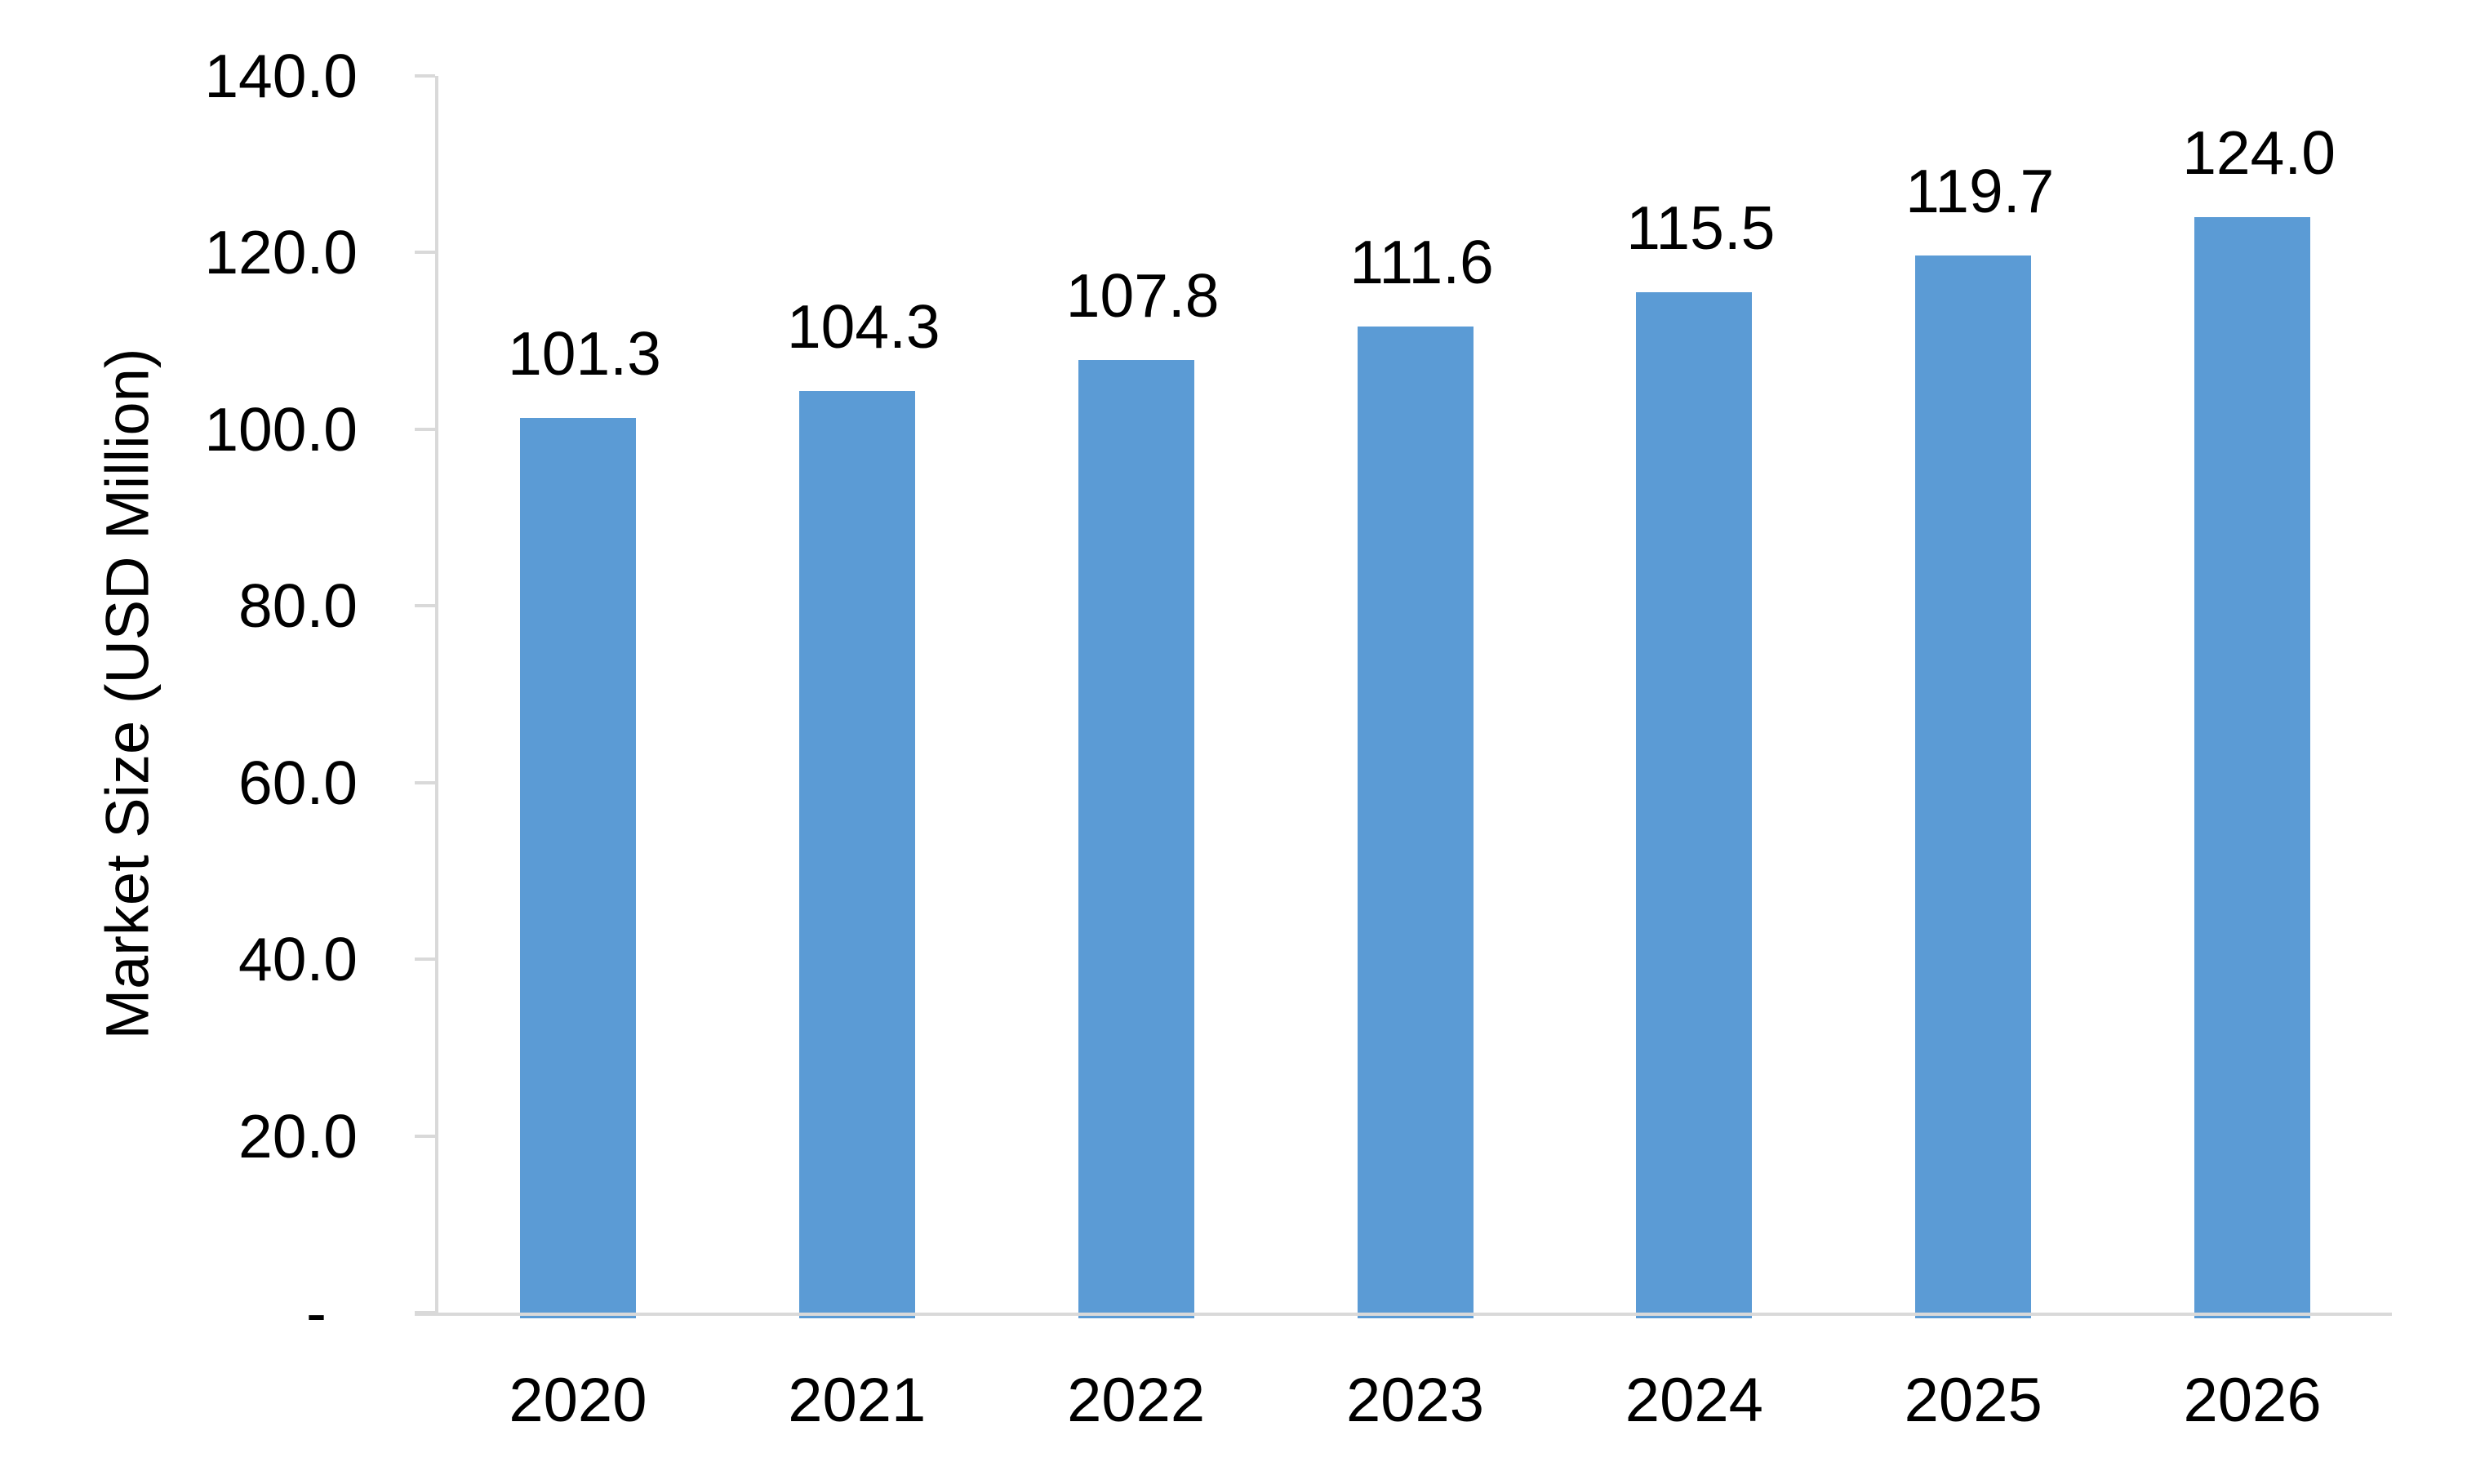  Describe the element at coordinates (1980, 190) in the screenshot. I see `bar-value-label: 119.7` at that location.